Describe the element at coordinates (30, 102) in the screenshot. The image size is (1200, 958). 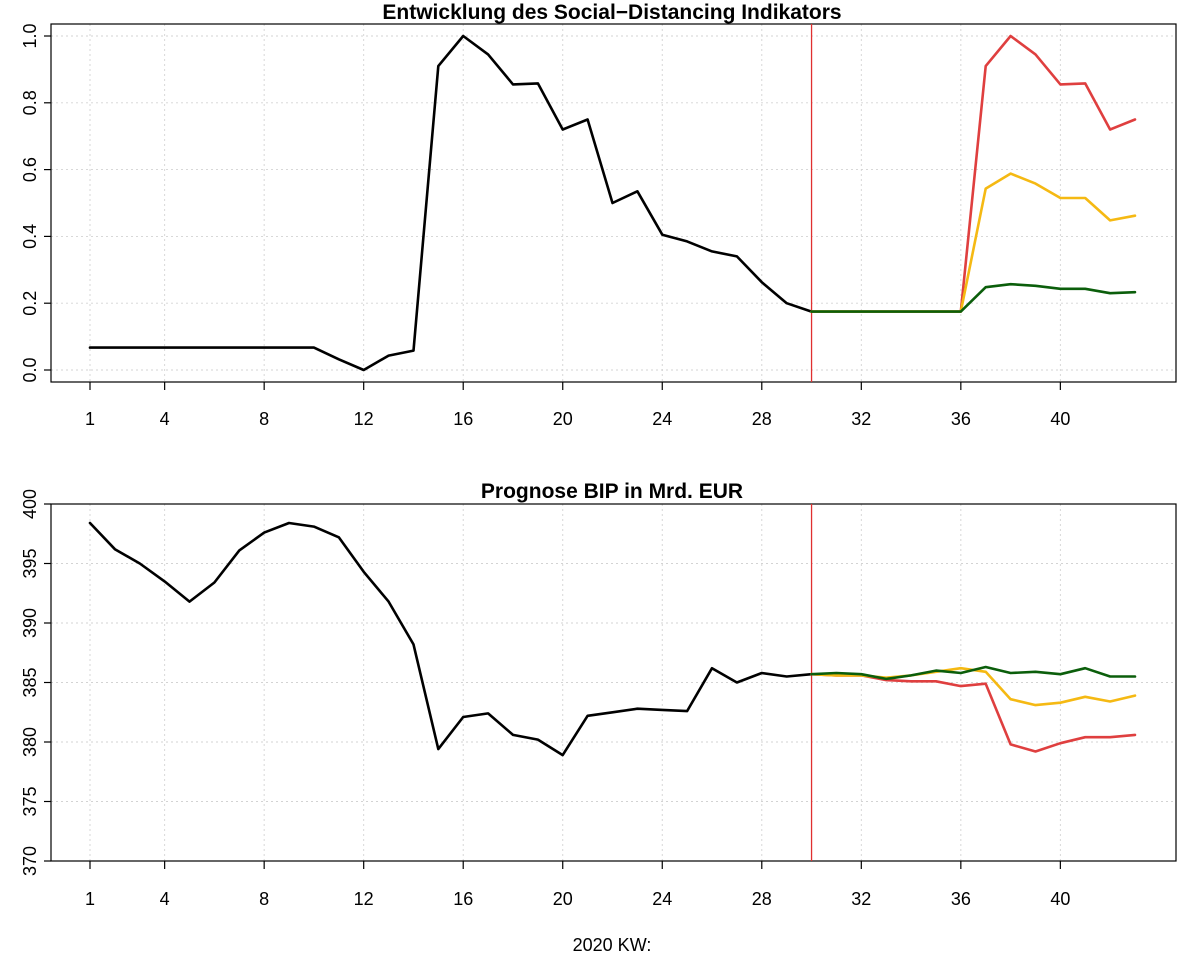
I see `y-tick-label: 0.8` at that location.